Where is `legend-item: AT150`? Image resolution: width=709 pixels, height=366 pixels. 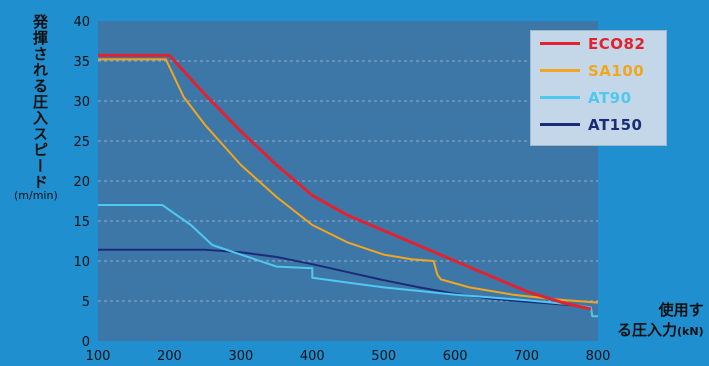 legend-item: AT150 is located at coordinates (598, 124).